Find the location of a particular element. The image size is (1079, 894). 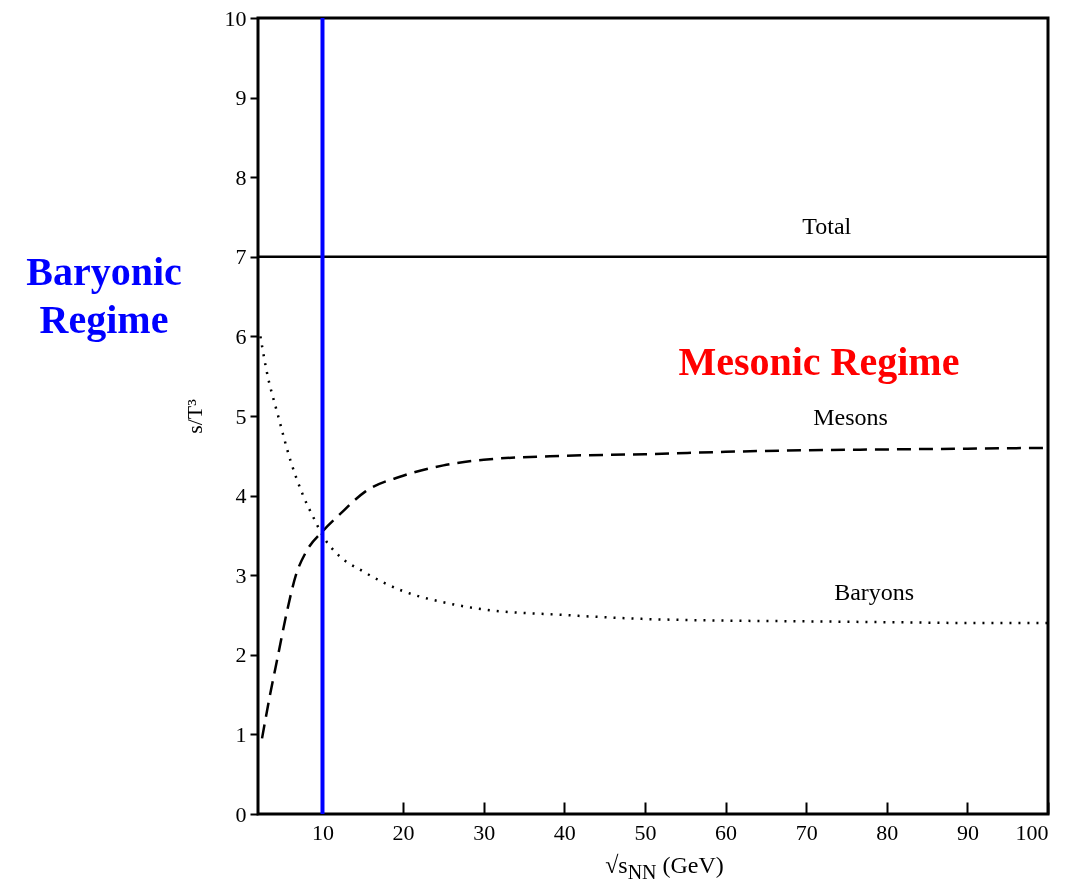

y-tick-label: 10 is located at coordinates (235, 18).